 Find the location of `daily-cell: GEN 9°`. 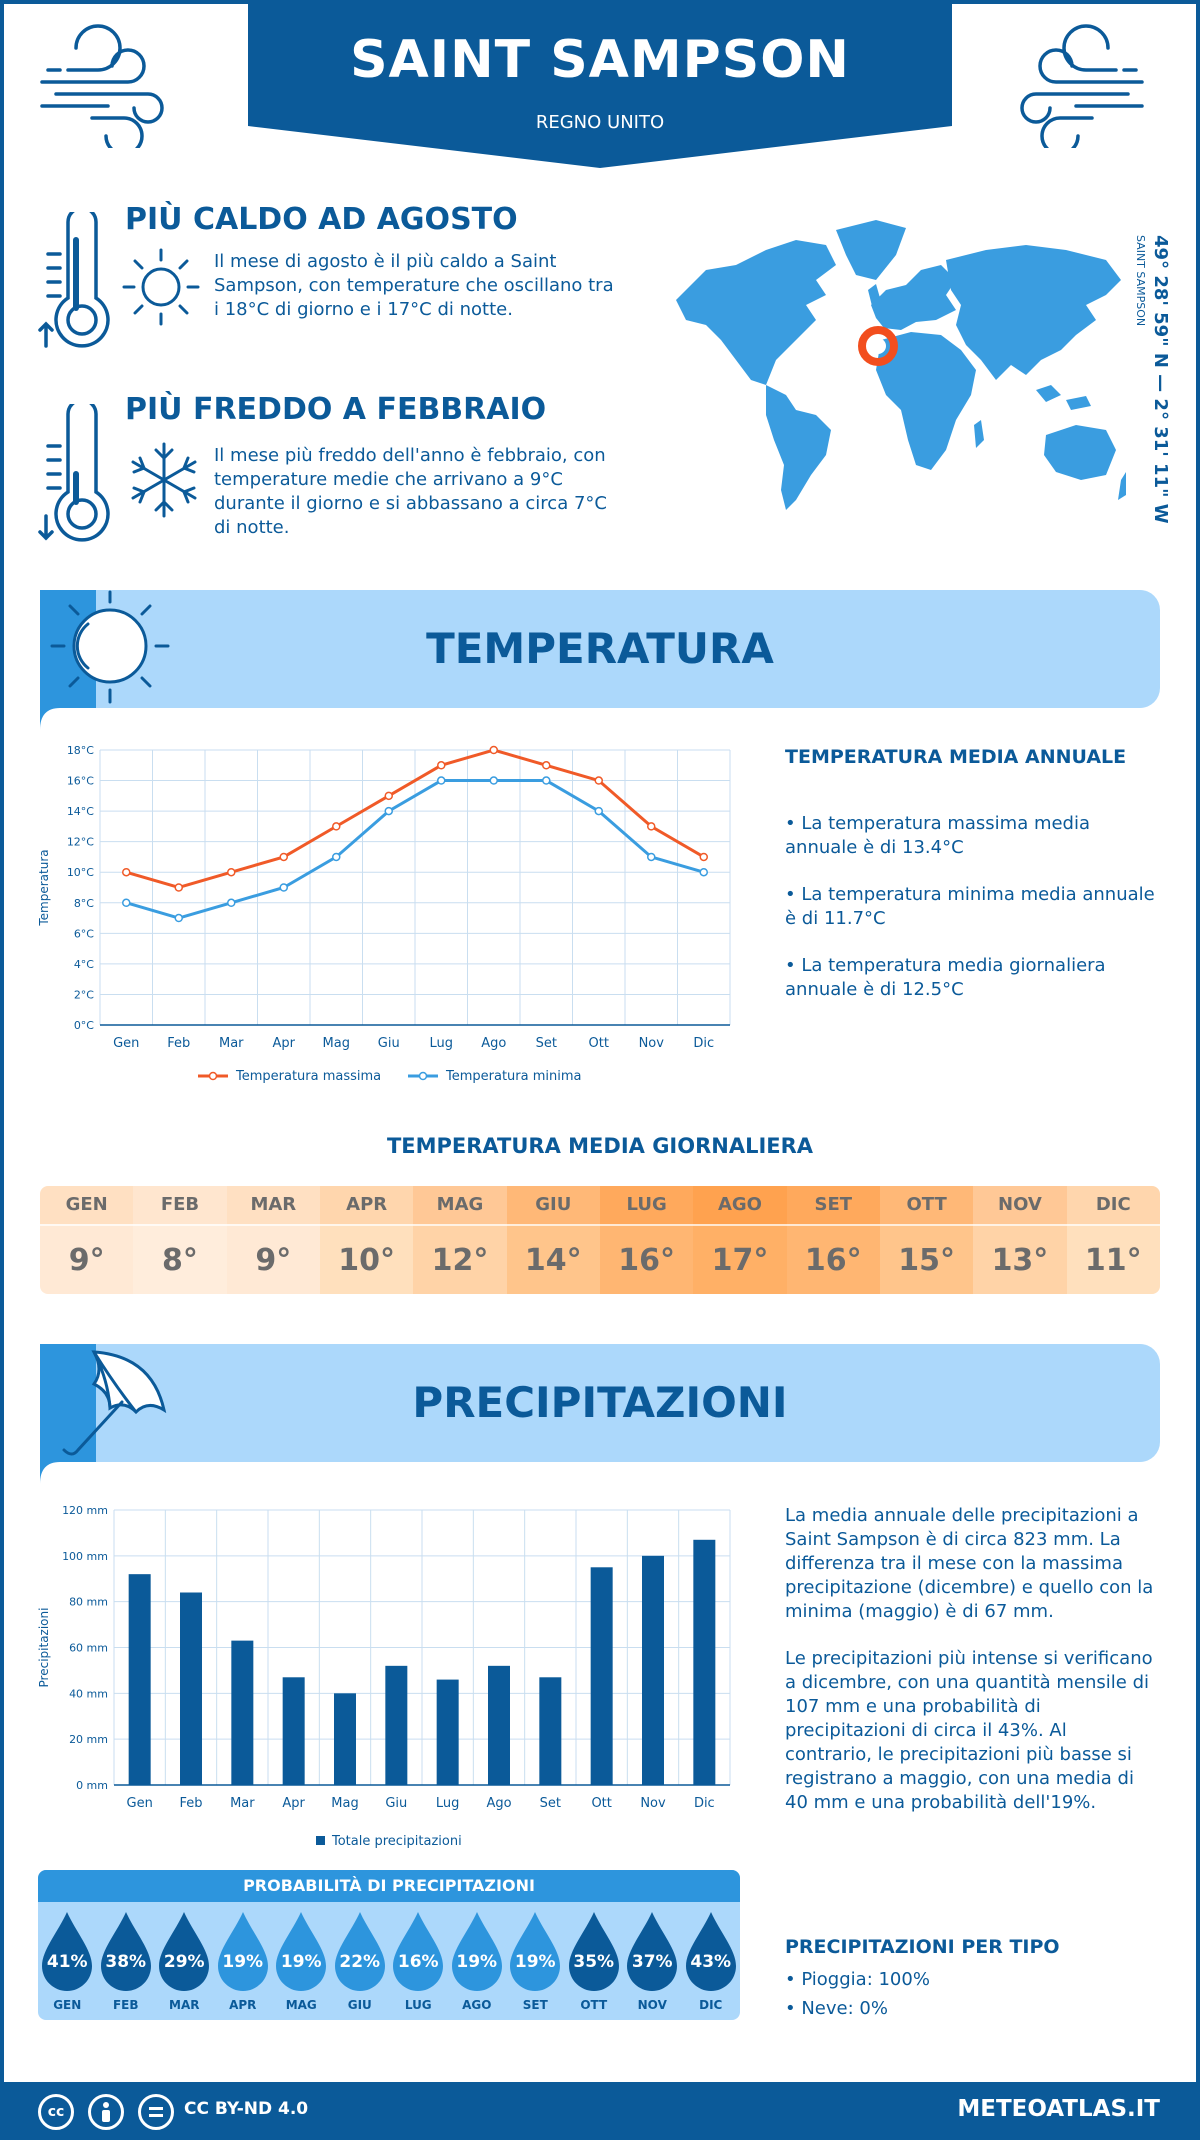

daily-cell: GEN 9° is located at coordinates (87, 1240).